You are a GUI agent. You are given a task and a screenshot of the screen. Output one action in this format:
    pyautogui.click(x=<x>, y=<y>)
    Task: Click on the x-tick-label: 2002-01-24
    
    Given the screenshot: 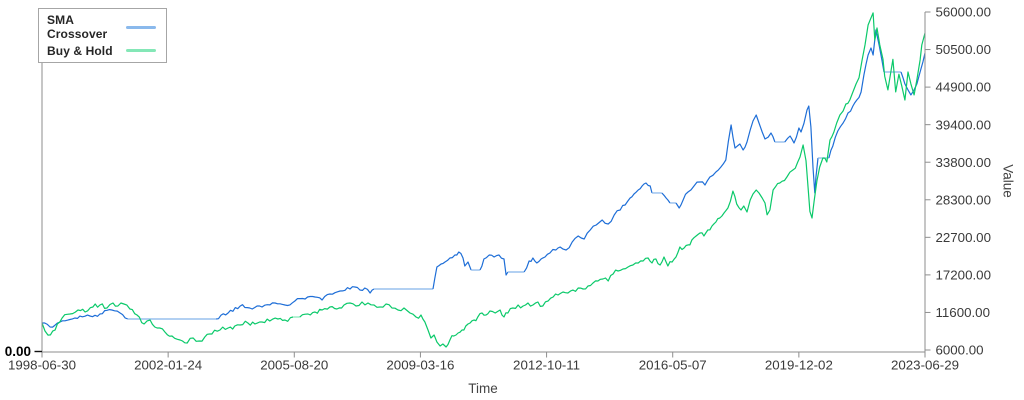 What is the action you would take?
    pyautogui.click(x=168, y=365)
    